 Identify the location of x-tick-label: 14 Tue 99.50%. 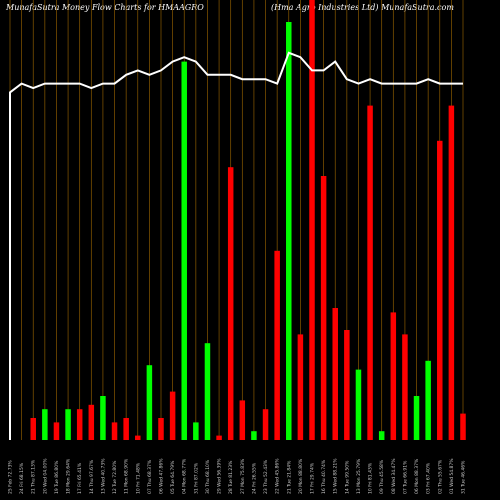
(347, 477).